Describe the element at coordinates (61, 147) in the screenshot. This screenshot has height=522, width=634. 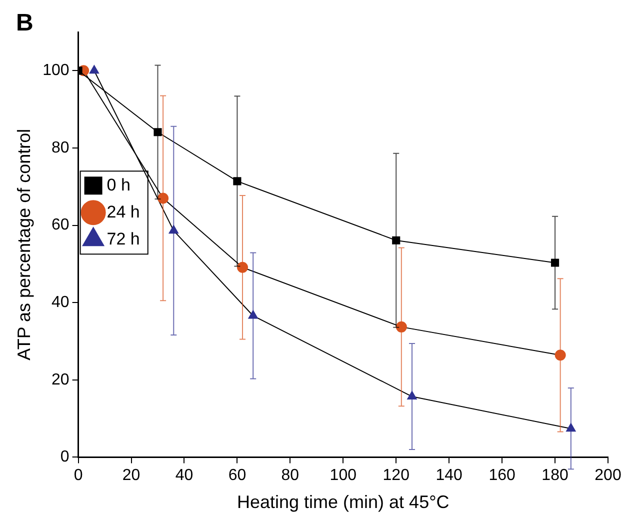
I see `y-tick-label: 80` at that location.